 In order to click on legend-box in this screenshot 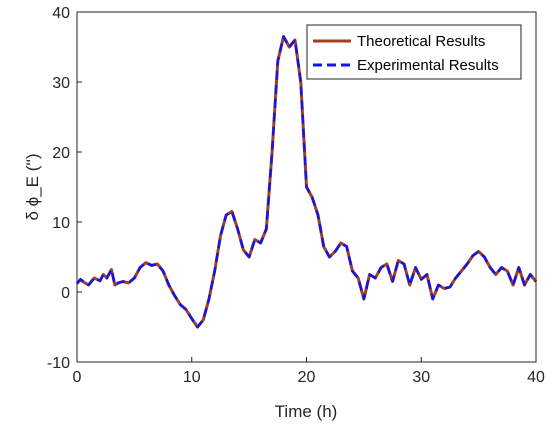, I will do `click(414, 52)`.